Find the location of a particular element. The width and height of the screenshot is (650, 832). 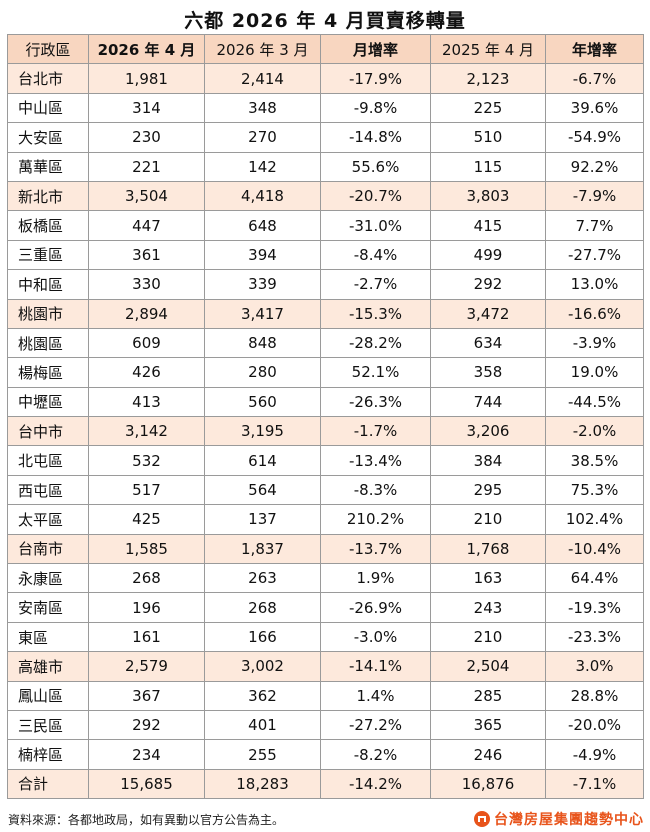

mar-2026-value: 401 is located at coordinates (262, 725).